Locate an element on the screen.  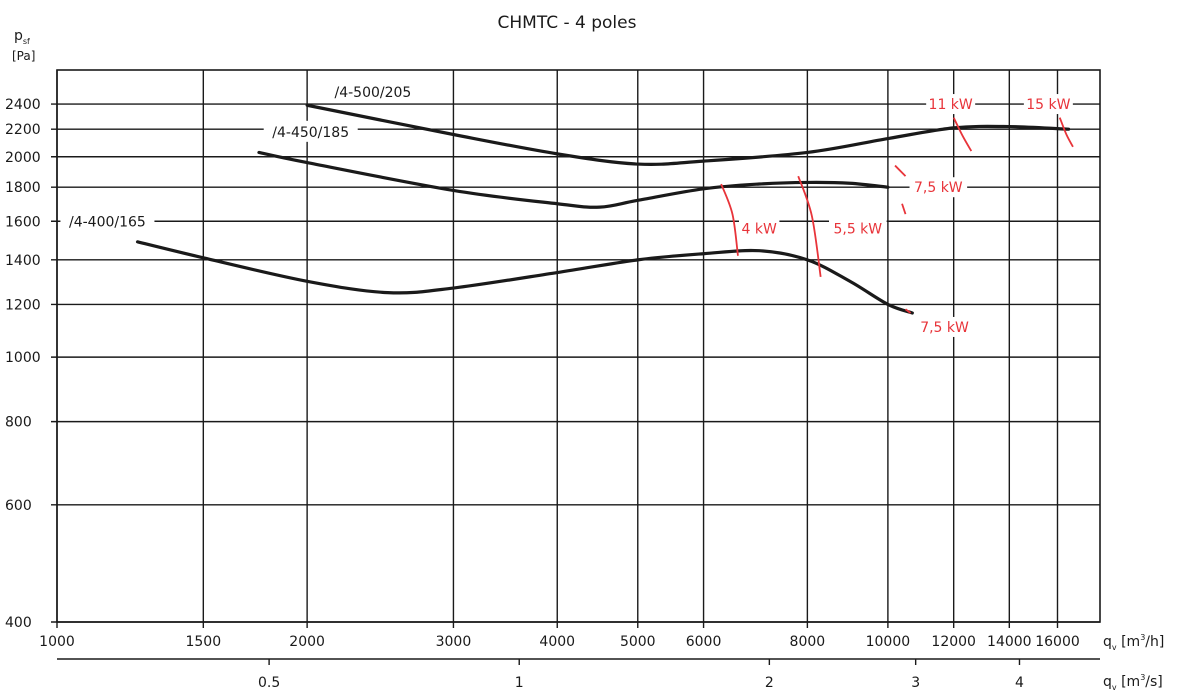
x-axis-subscript: v is located at coordinates (1114, 647).